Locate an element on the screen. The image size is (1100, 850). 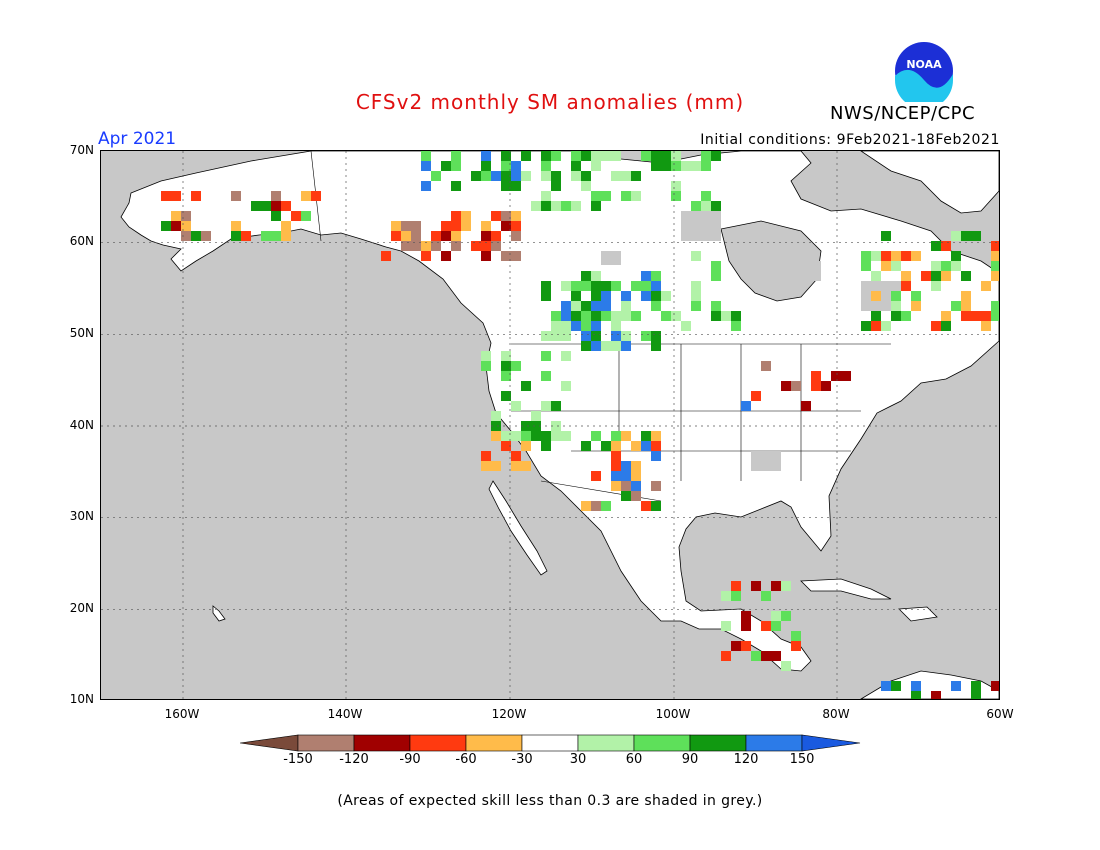
colorbar-label-m90: -90 is located at coordinates (410, 759).